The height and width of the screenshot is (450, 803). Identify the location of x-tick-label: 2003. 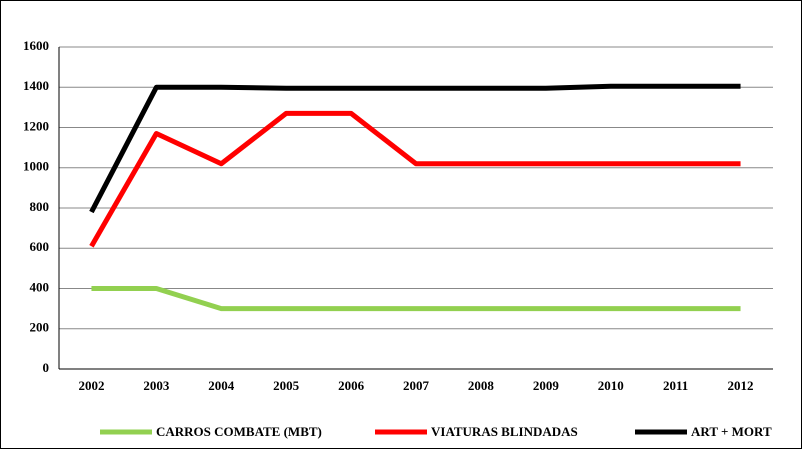
(156, 385).